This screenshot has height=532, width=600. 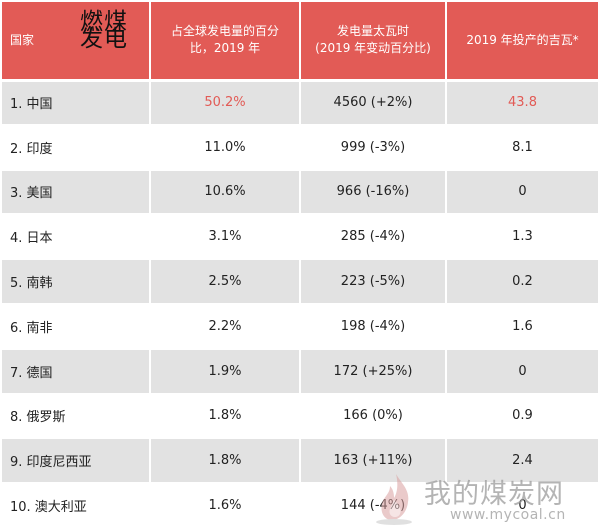 I want to click on cell-country: 5. 南韩, so click(x=76, y=282).